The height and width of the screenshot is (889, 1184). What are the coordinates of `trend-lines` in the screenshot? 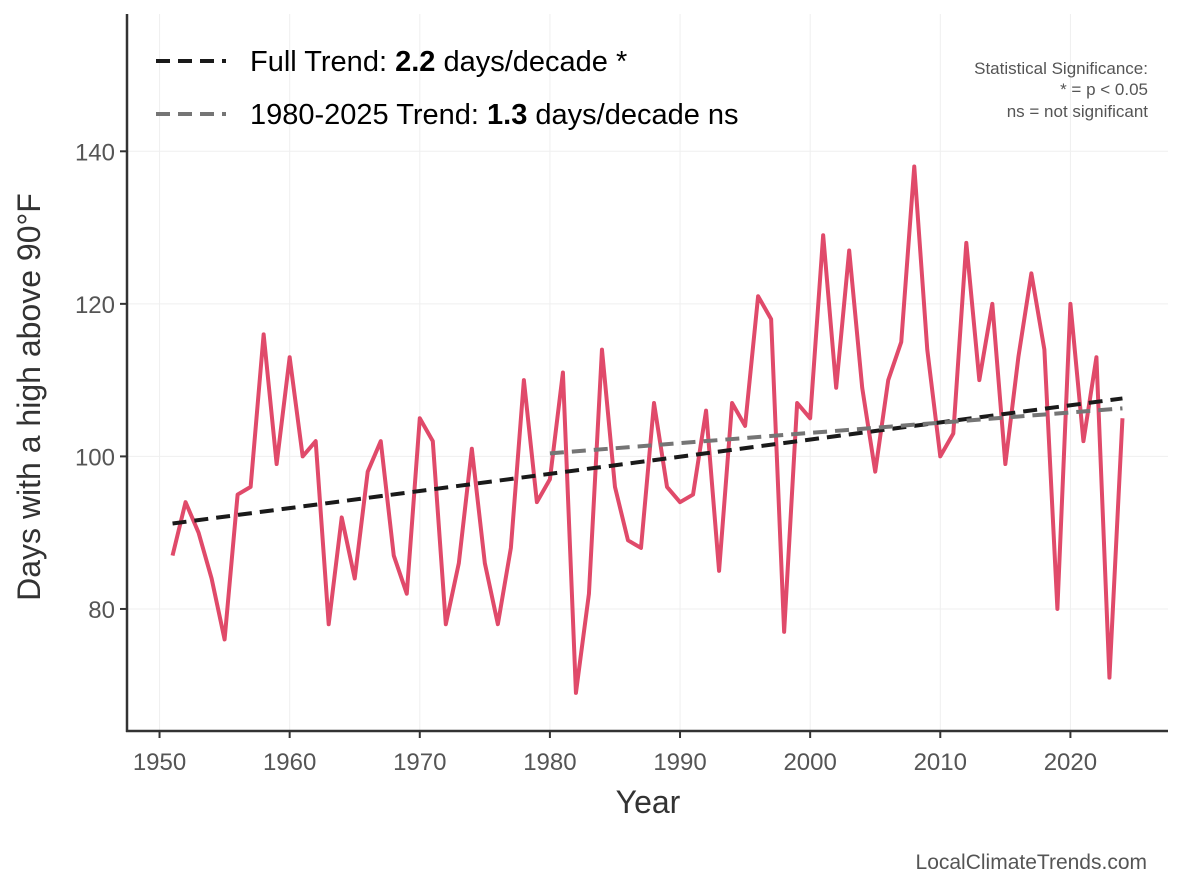 It's located at (647, 461).